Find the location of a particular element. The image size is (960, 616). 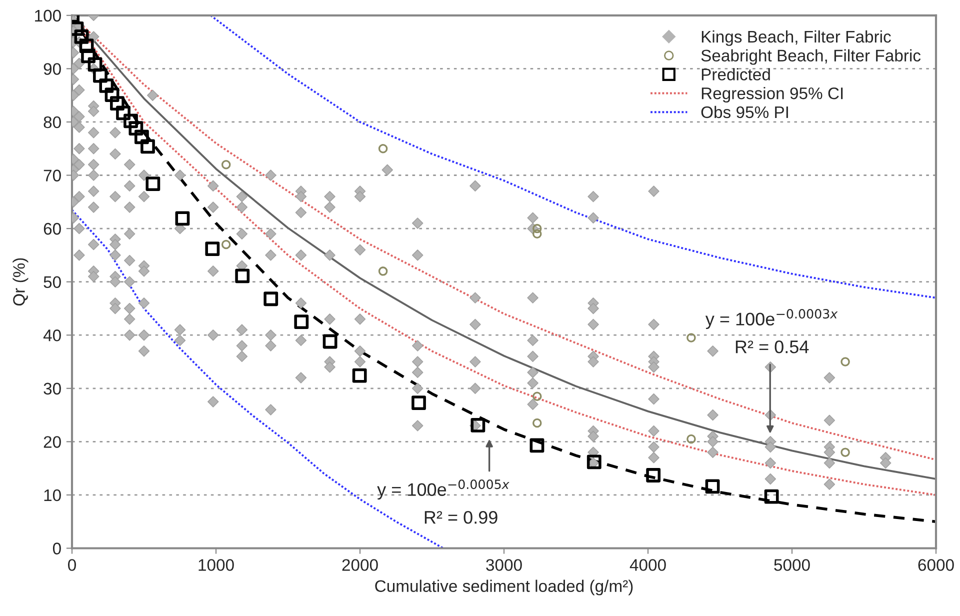

annotation: R² = 0.54 is located at coordinates (772, 347).